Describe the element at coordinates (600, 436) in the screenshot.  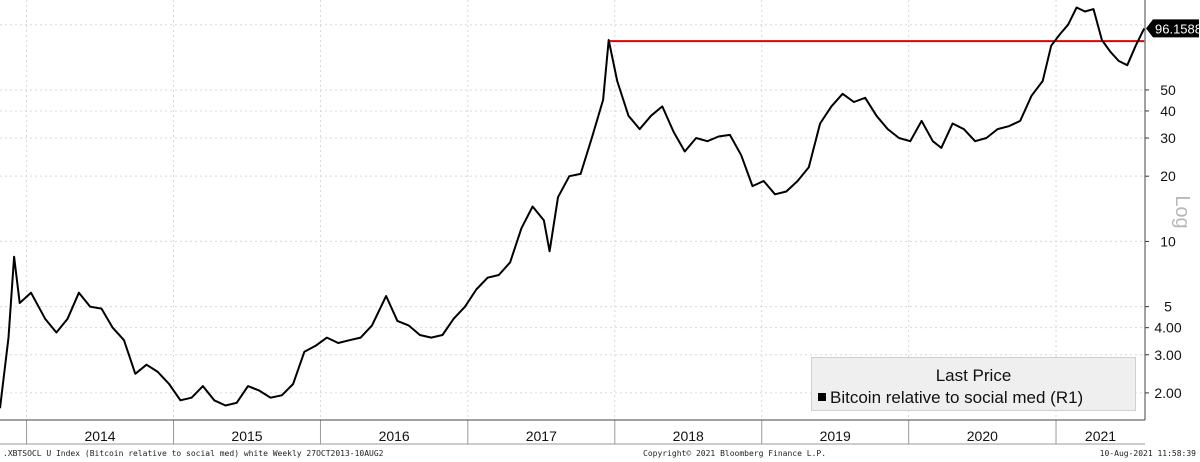
I see `x-year-labels: 2014 2015 2016 2017 2018 2019 2020 2021` at that location.